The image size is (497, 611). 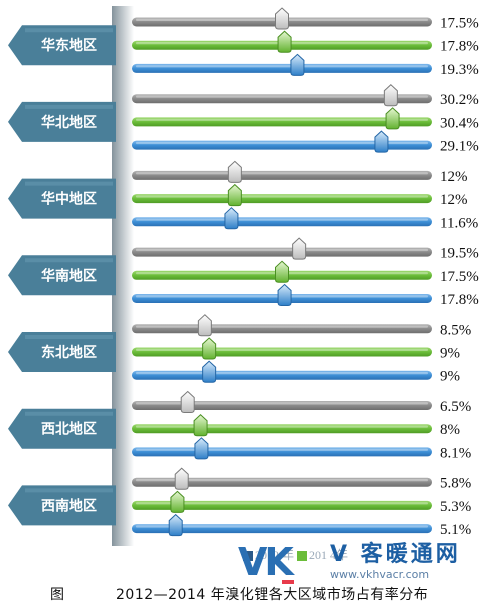 I want to click on region-2-2014-bar-gloss, so click(x=282, y=143).